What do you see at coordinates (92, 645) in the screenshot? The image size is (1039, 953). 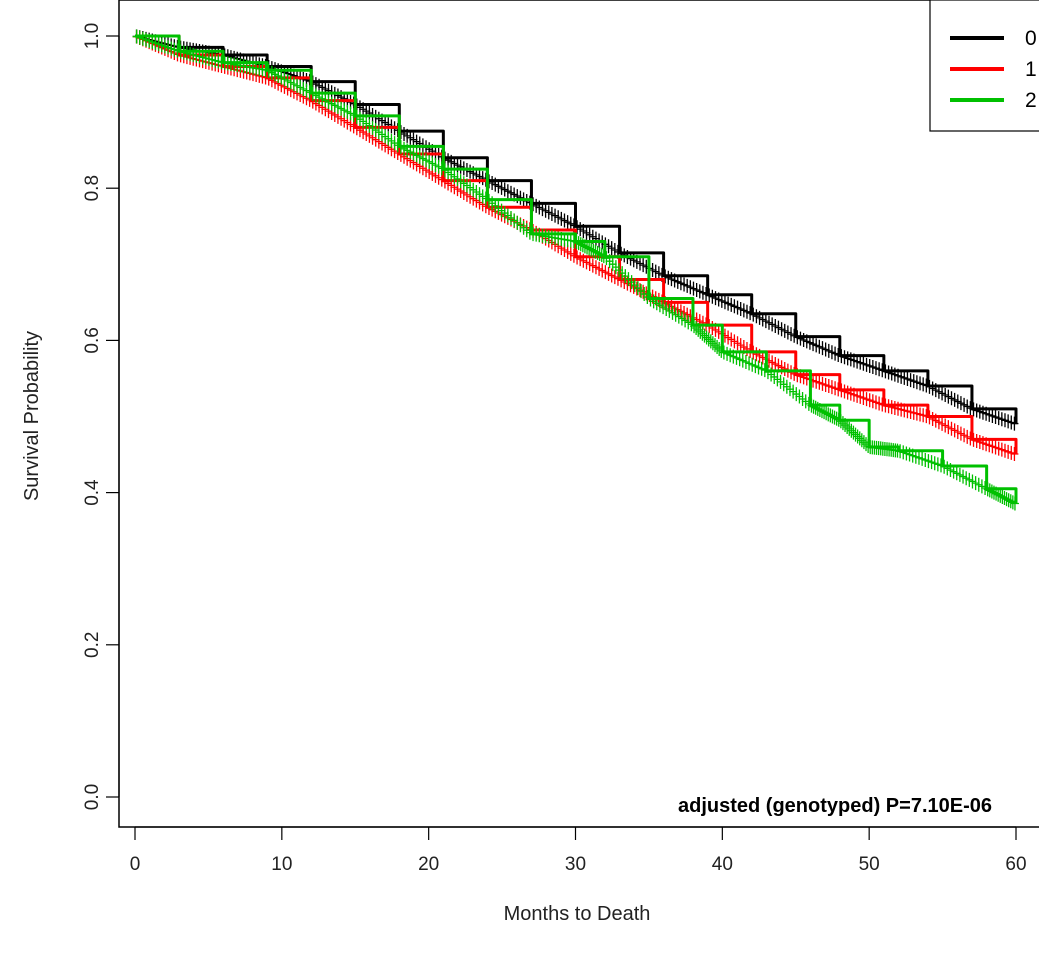 I see `y-tick-label: 0.2` at bounding box center [92, 645].